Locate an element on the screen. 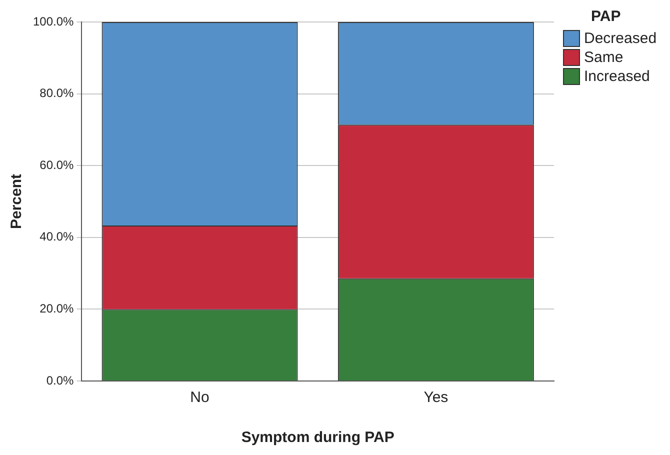  y-tick-label: 20.0% is located at coordinates (57, 309).